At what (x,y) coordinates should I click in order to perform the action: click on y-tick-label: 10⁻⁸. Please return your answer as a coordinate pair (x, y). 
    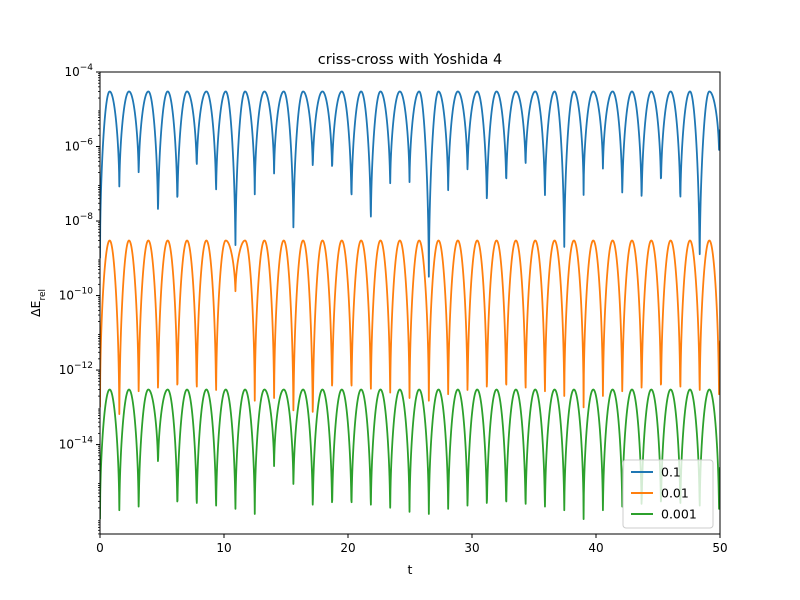
    Looking at the image, I should click on (78, 220).